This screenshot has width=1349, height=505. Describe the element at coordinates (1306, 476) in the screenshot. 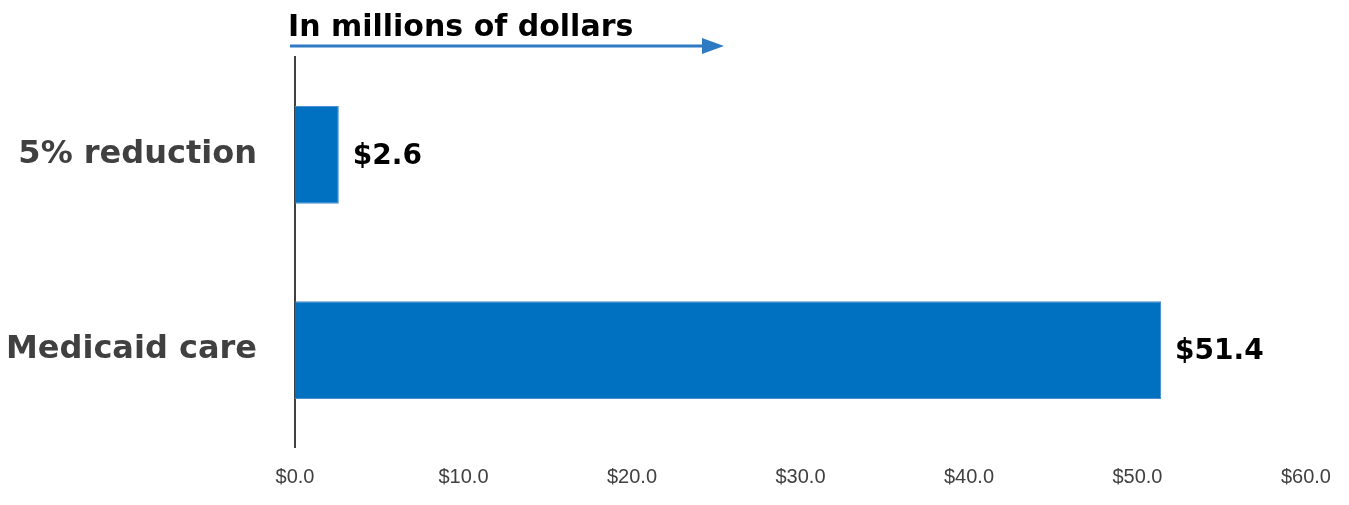

I see `x-tick-label: $60.0` at that location.